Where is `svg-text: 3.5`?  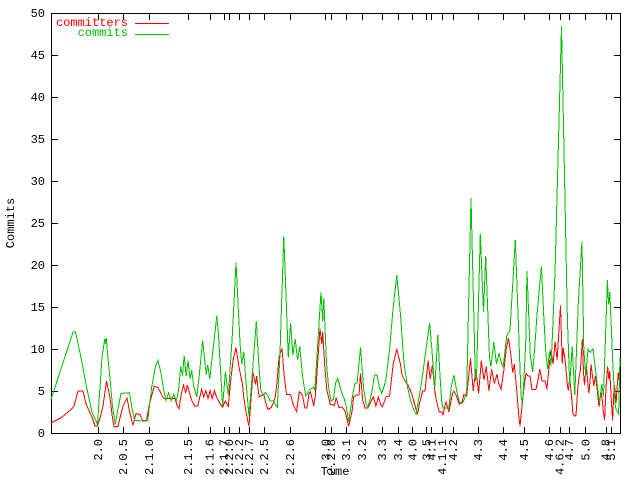
svg-text: 3.5 is located at coordinates (428, 450).